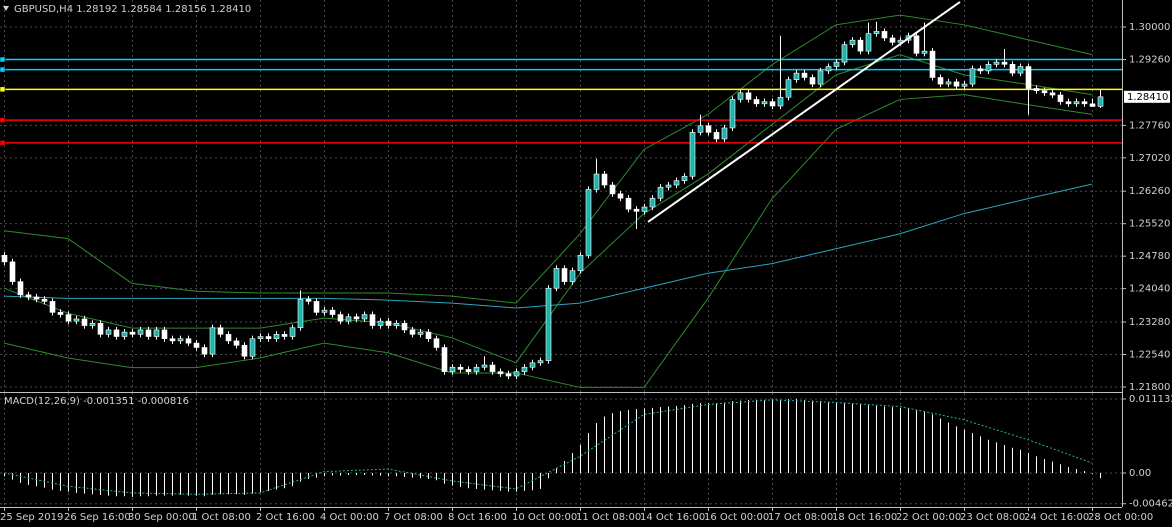 The width and height of the screenshot is (1172, 527). What do you see at coordinates (736, 517) in the screenshot?
I see `x-tick-label: 16 Oct 00:00` at bounding box center [736, 517].